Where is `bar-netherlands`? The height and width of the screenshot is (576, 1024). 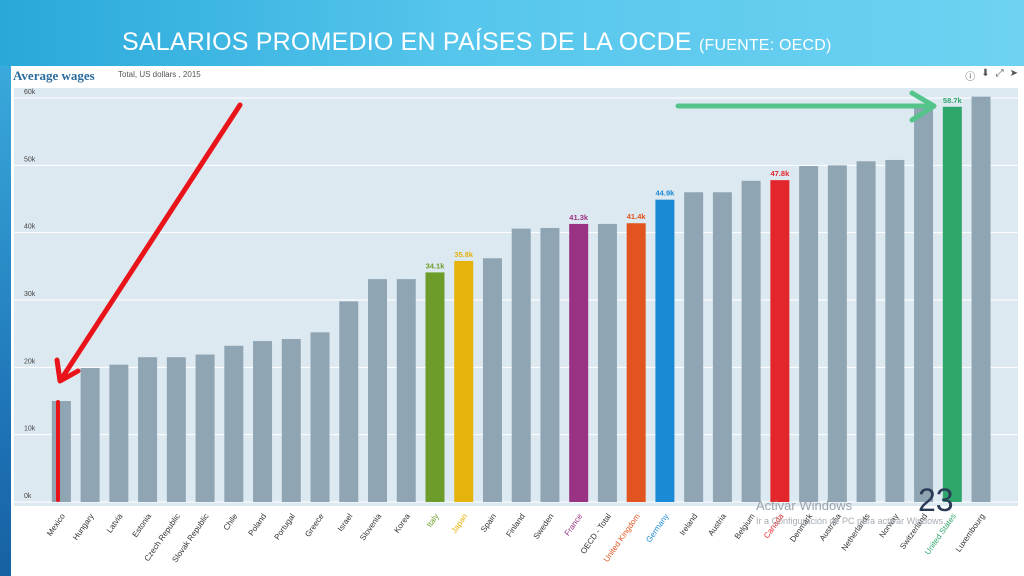
bar-netherlands is located at coordinates (866, 331).